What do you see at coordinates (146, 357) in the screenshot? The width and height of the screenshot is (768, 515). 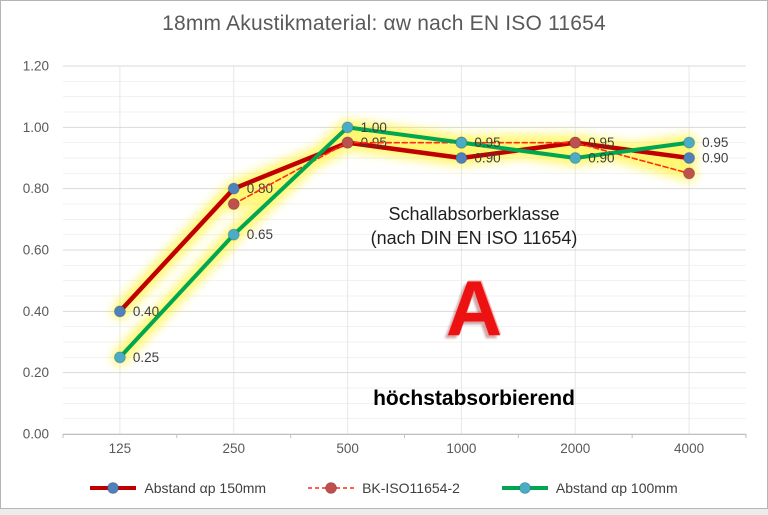 I see `data-label: 0.25` at bounding box center [146, 357].